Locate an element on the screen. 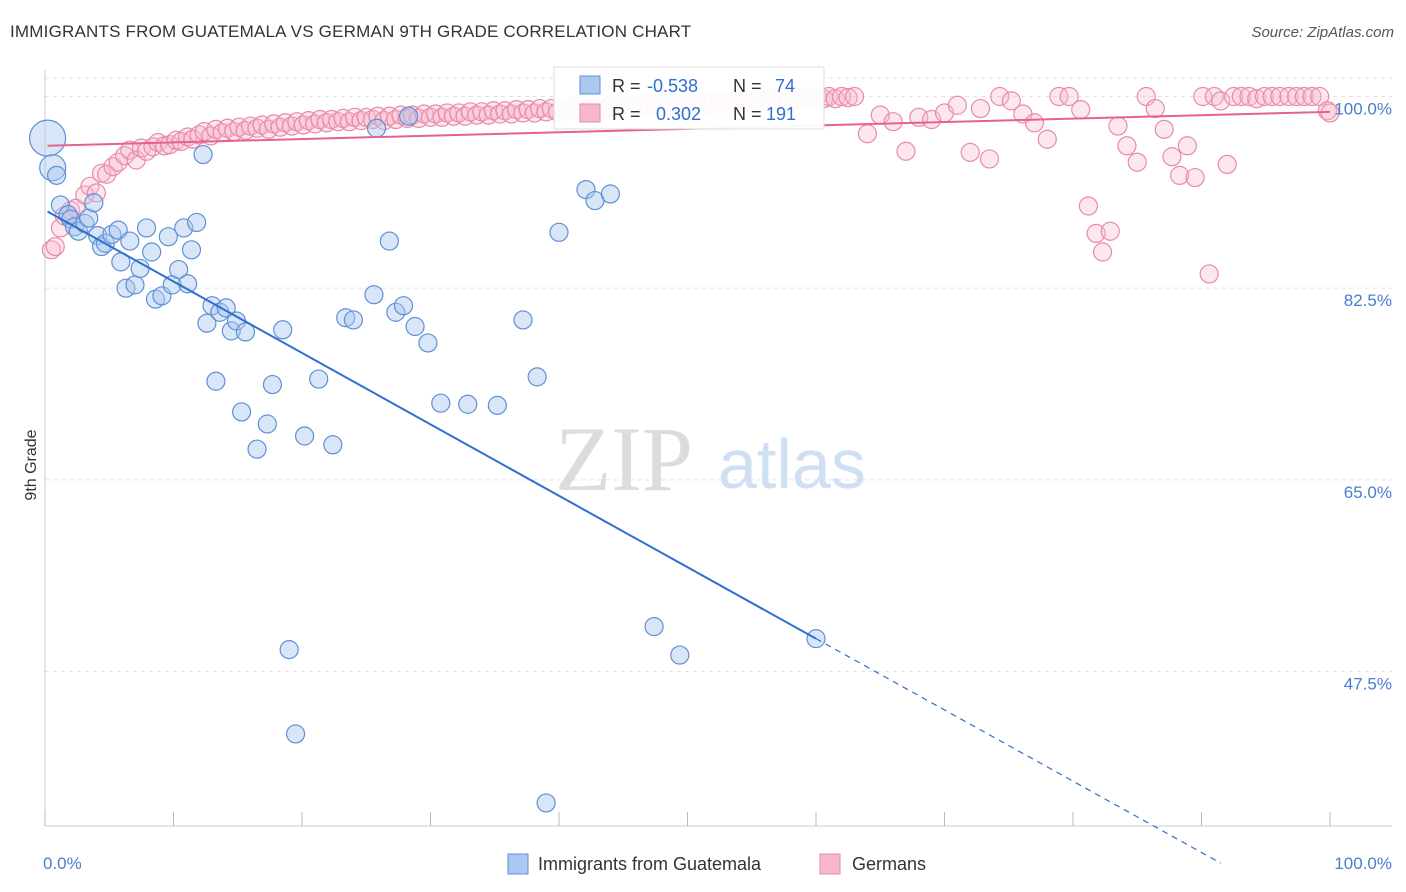  legend-label-guatemala: Immigrants from Guatemala is located at coordinates (650, 864).